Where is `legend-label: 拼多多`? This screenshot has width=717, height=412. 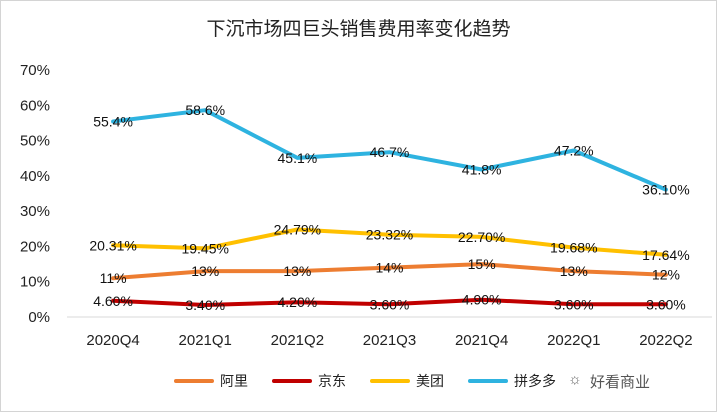 legend-label: 拼多多 is located at coordinates (535, 381).